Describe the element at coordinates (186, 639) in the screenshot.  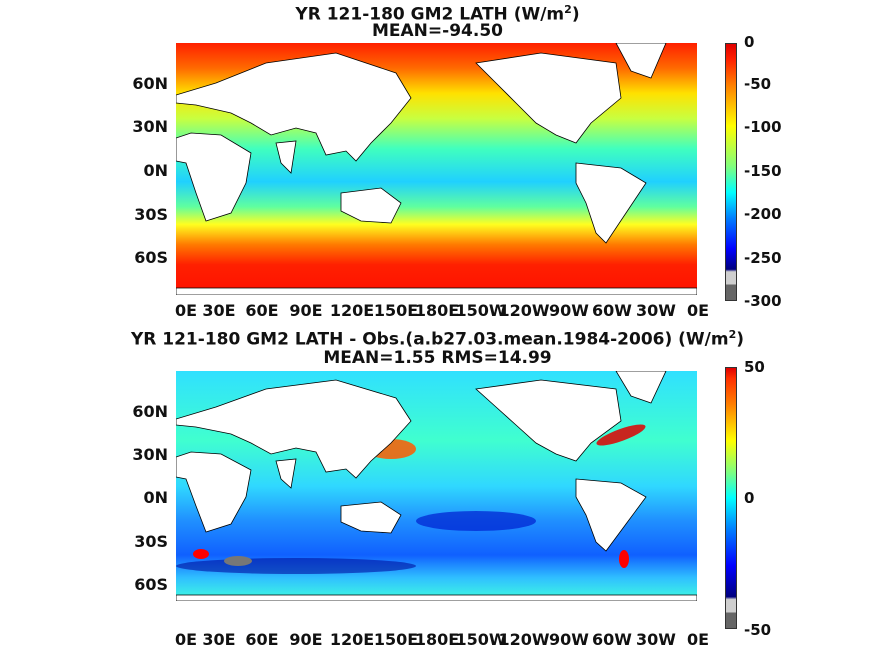
I see `bottom-xtick-0e: 0E` at that location.